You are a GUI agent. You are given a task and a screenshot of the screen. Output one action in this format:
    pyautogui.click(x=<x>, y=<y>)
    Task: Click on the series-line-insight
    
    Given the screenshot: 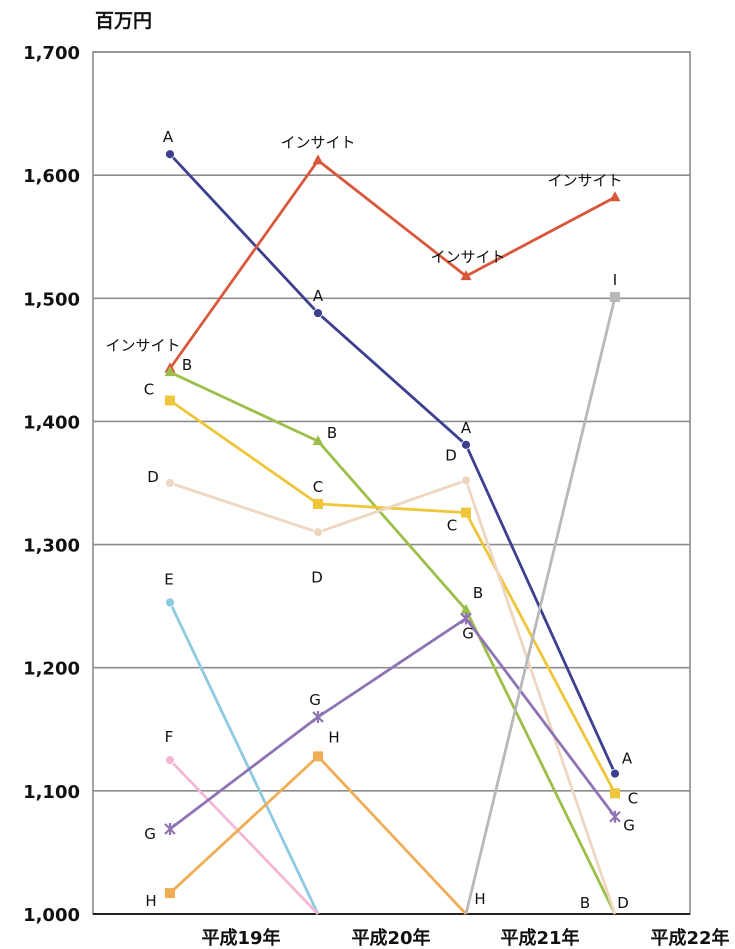 What is the action you would take?
    pyautogui.click(x=392, y=264)
    